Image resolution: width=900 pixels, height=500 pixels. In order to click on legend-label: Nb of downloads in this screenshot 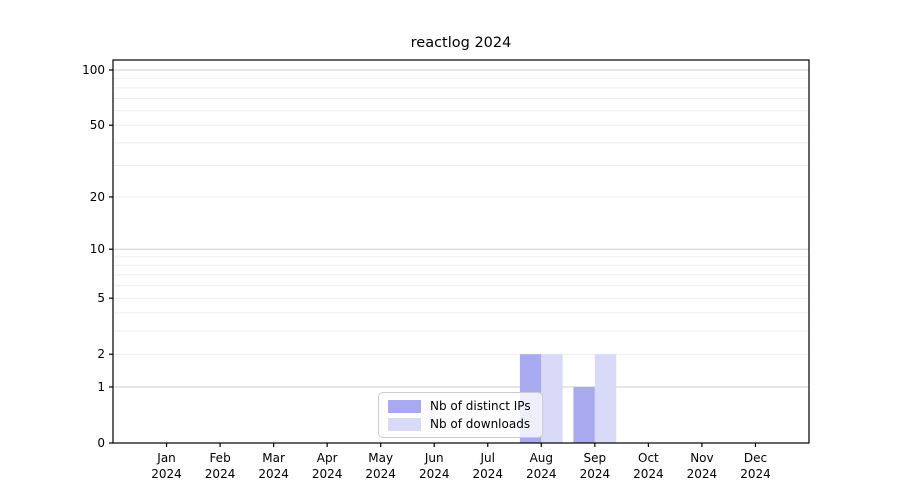, I will do `click(480, 424)`.